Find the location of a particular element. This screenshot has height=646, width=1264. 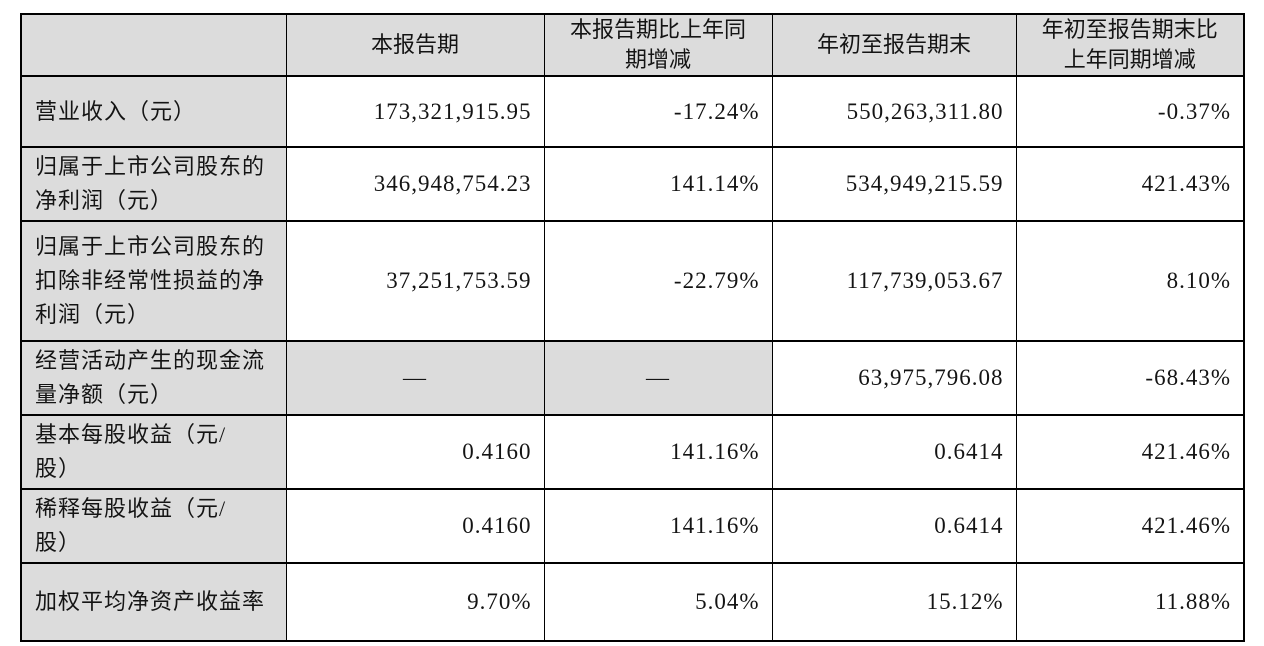

row-label: 加权平均净资产收益率 is located at coordinates (153, 602).